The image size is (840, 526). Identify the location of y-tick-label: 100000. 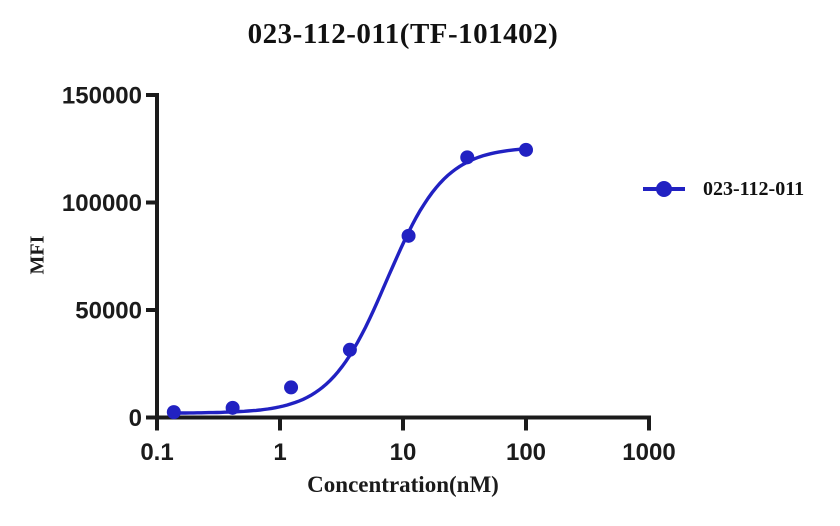
(102, 203).